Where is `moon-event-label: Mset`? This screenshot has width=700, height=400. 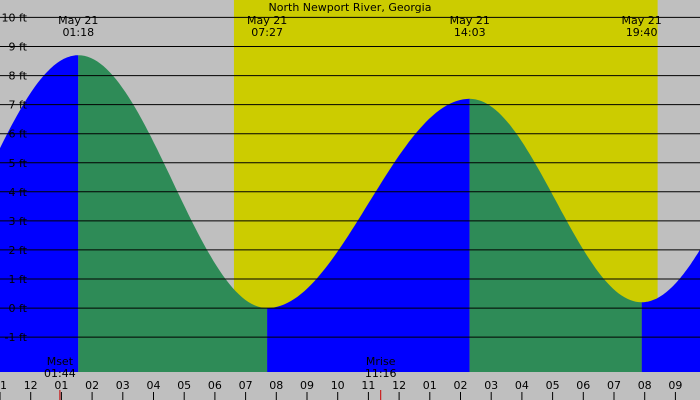
moon-event-label: Mset is located at coordinates (60, 361).